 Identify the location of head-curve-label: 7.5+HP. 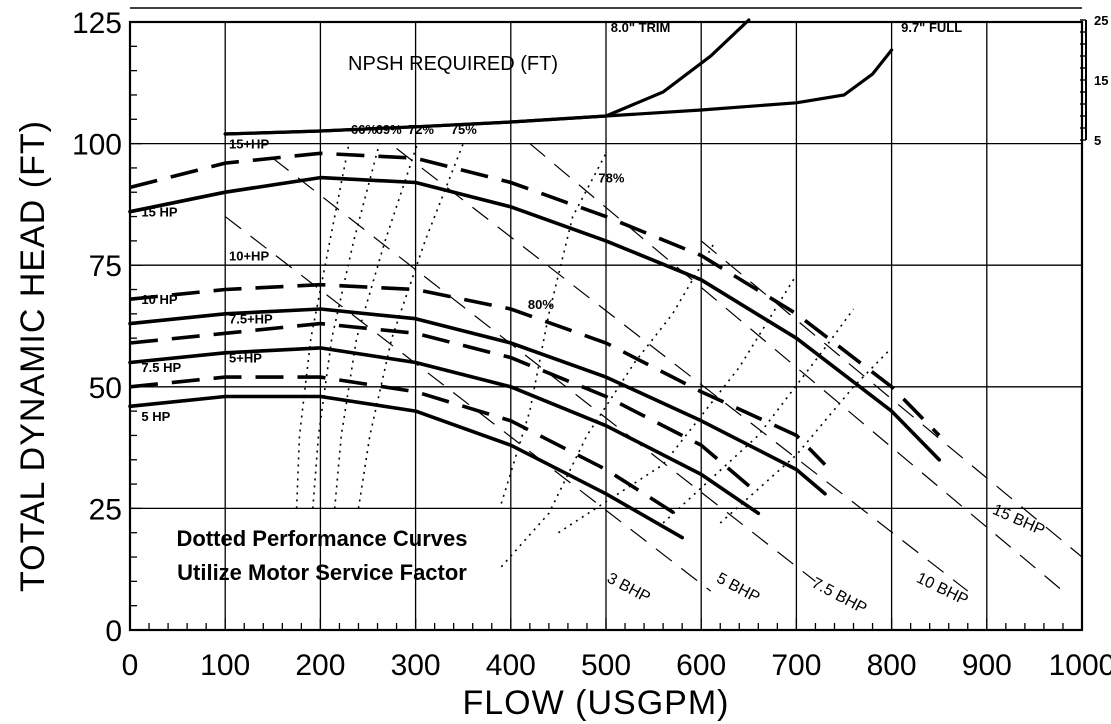
(251, 319).